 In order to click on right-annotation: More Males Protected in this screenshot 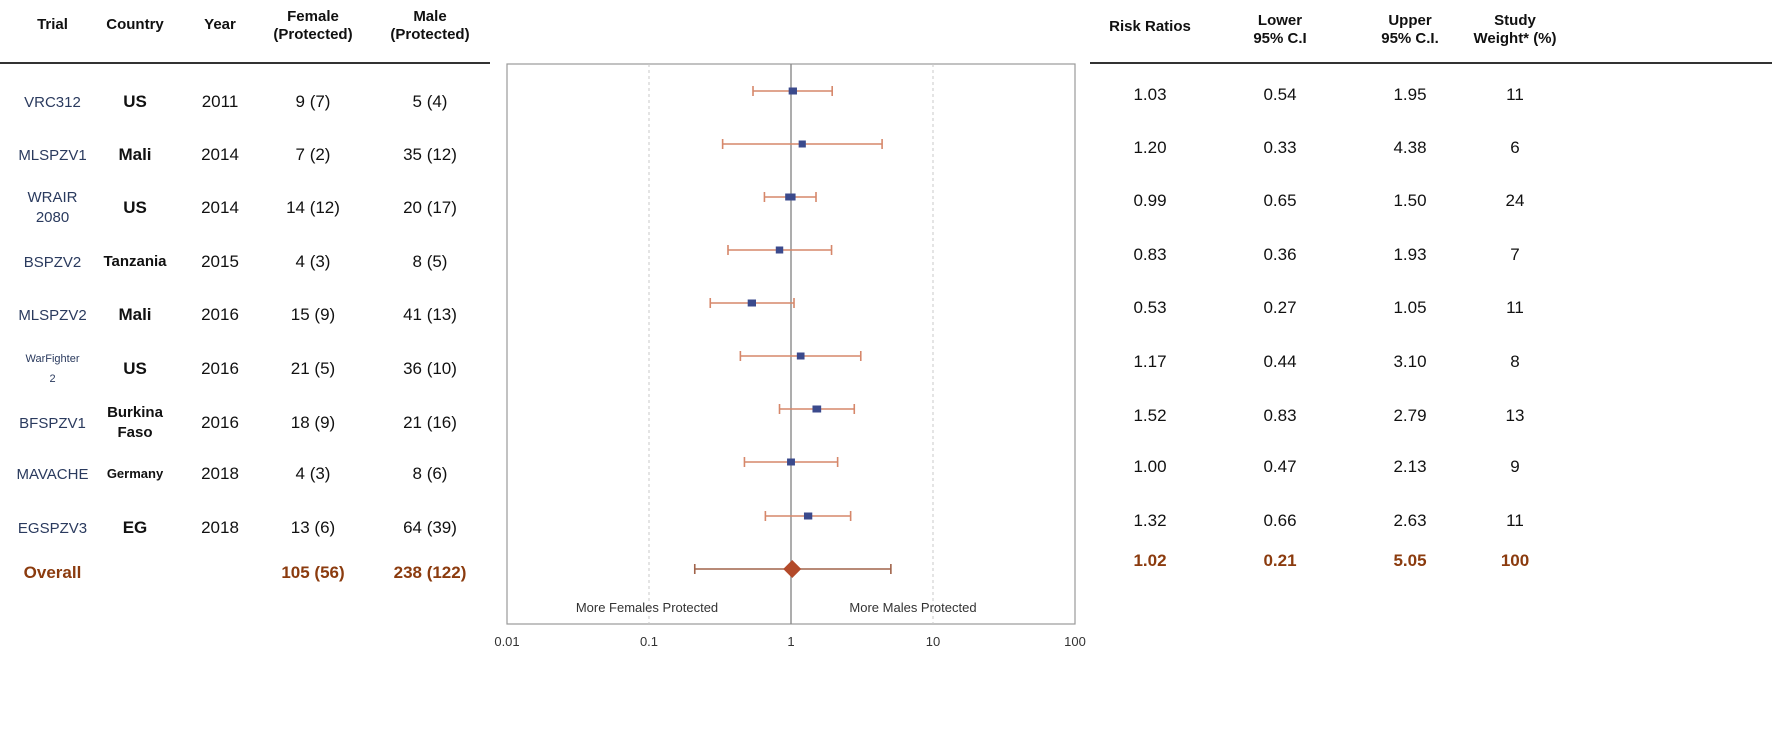, I will do `click(912, 607)`.